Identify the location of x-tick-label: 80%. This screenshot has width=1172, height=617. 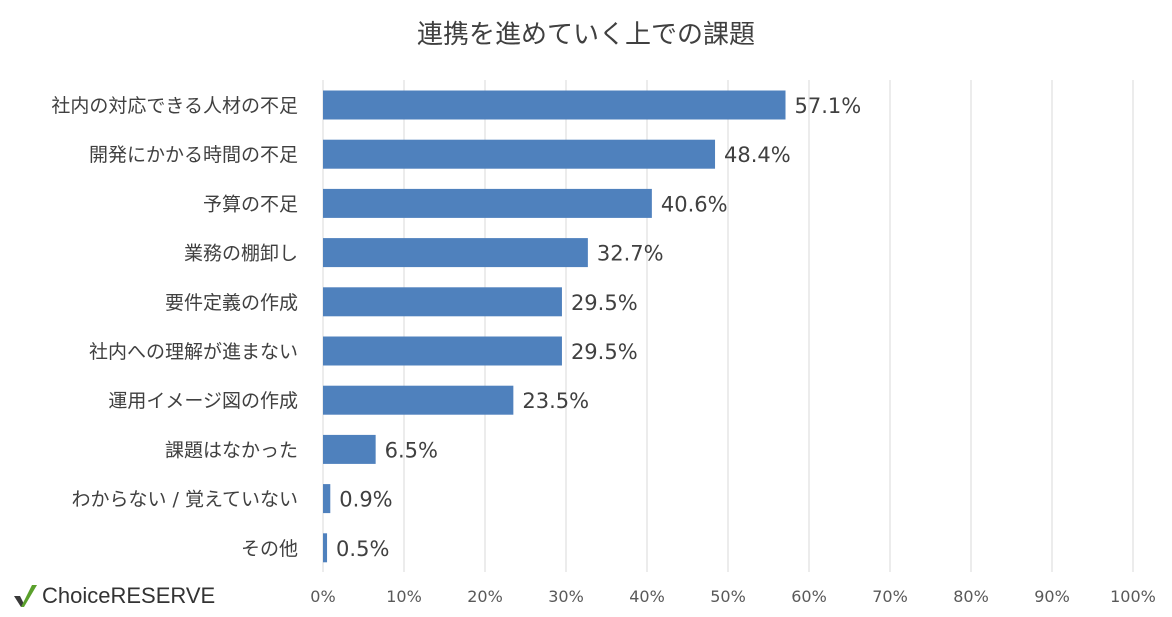
(971, 596).